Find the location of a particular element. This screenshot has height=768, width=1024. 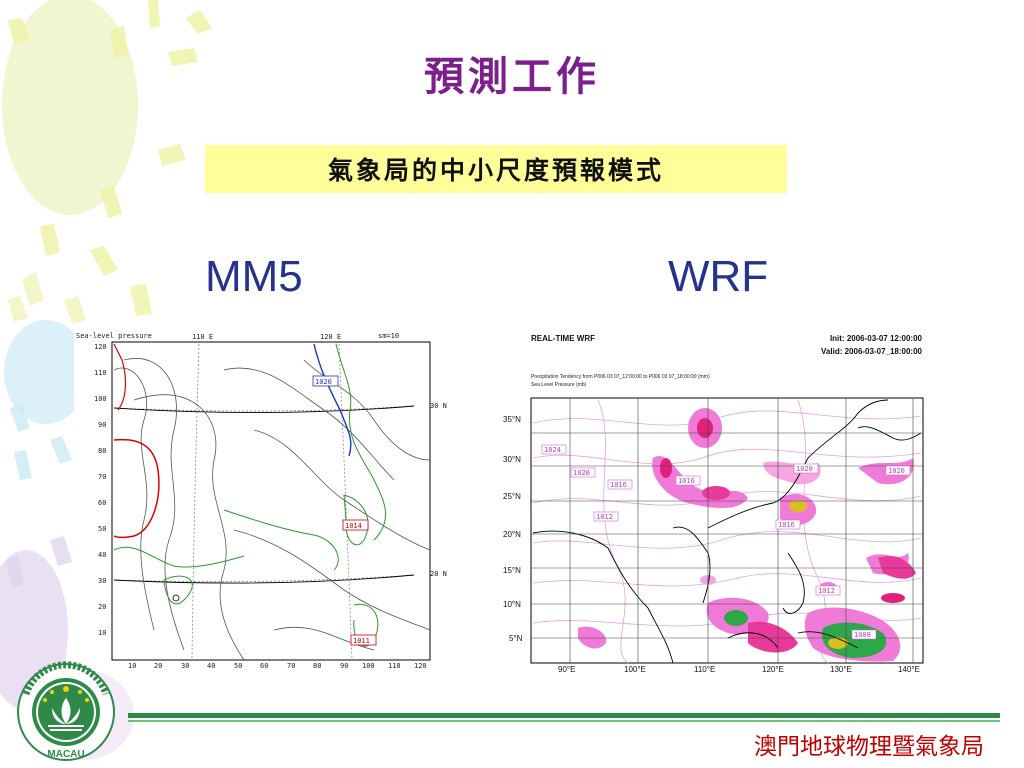

emblem-text: MACAU is located at coordinates (65, 754).